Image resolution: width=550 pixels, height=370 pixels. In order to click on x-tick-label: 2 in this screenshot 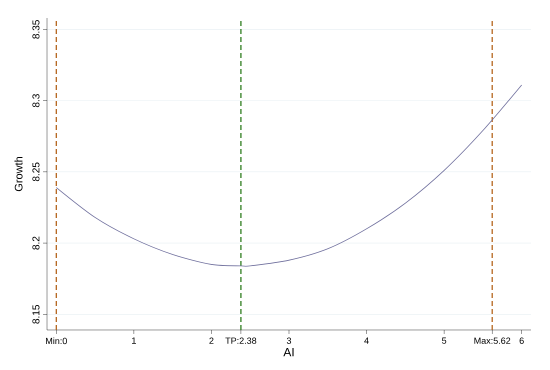, I will do `click(211, 341)`.